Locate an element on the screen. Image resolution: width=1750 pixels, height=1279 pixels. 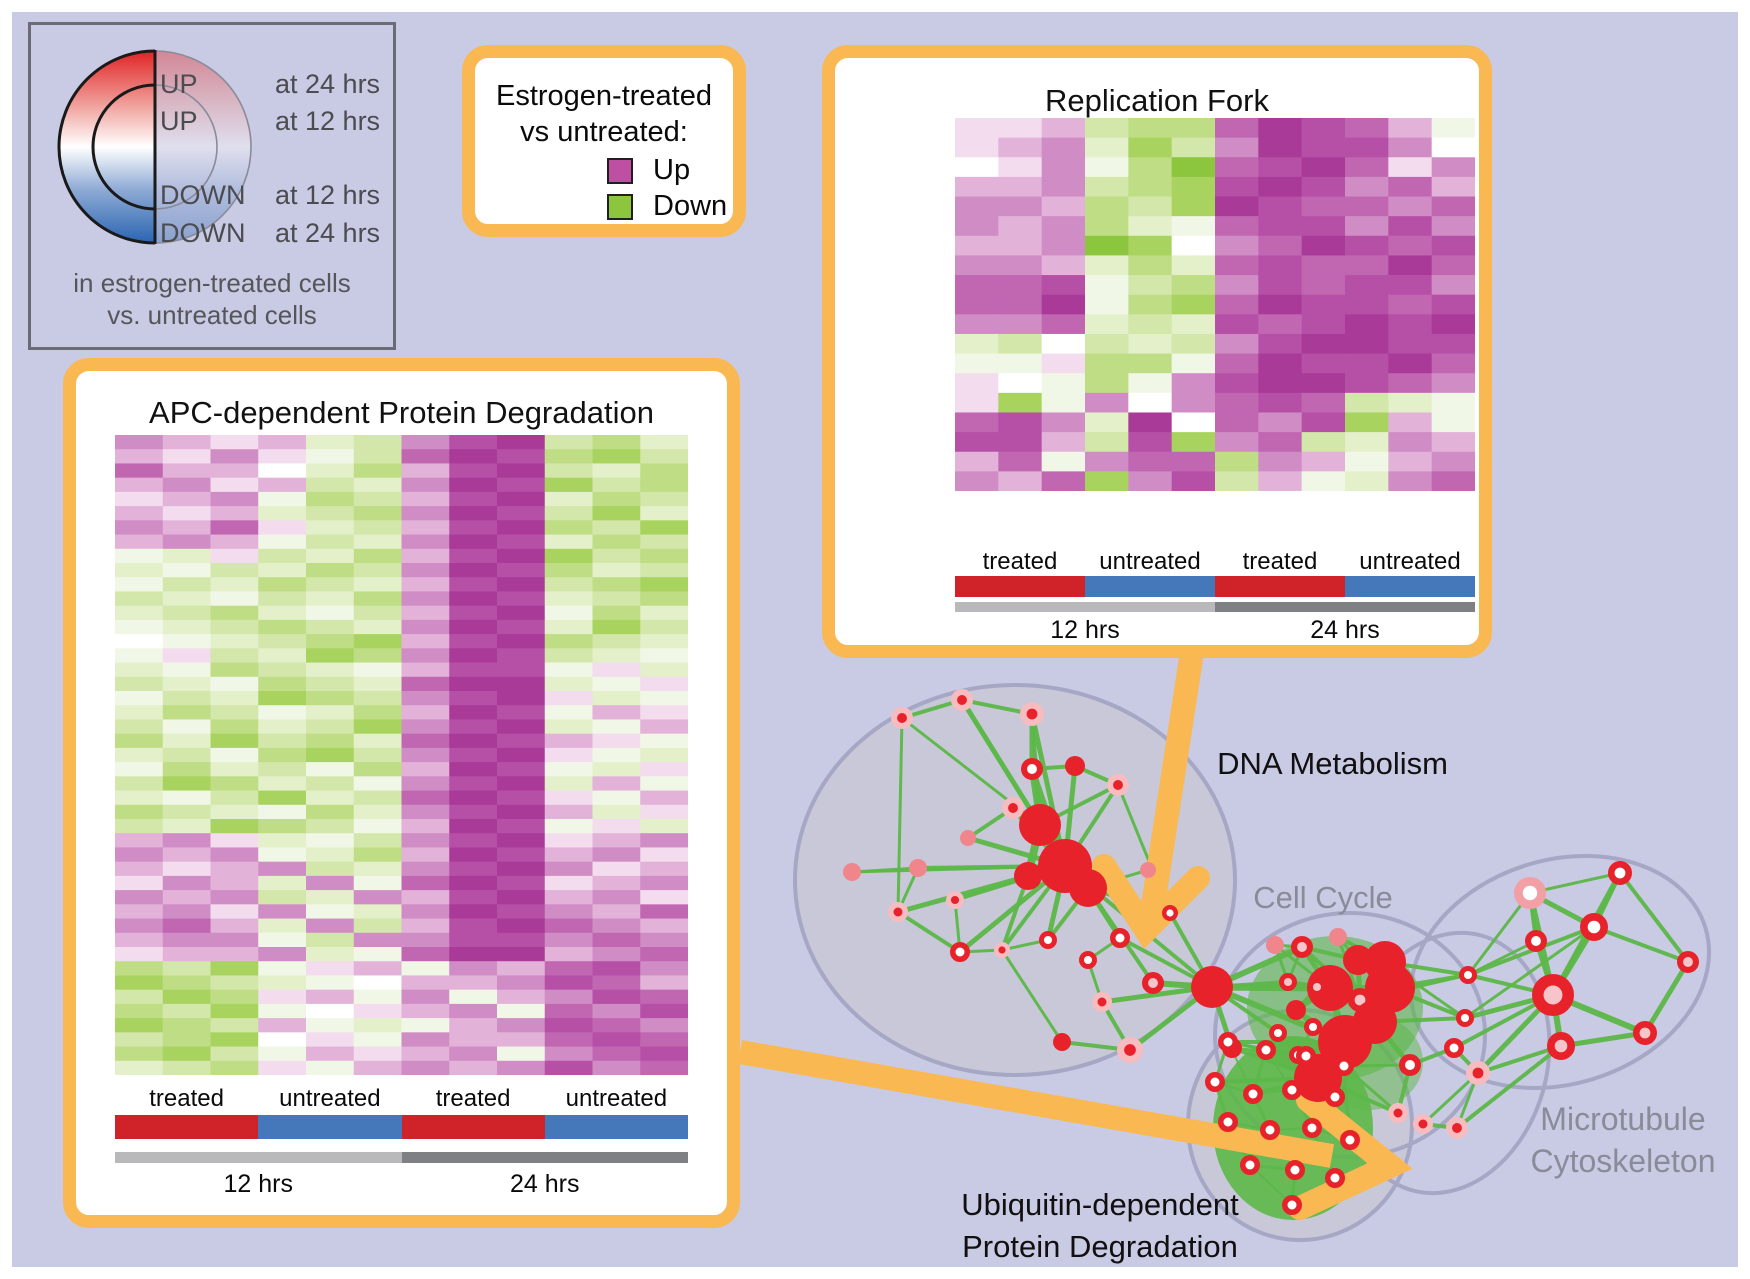
rf-group-labels: treated untreated treated untreated is located at coordinates (1215, 562).